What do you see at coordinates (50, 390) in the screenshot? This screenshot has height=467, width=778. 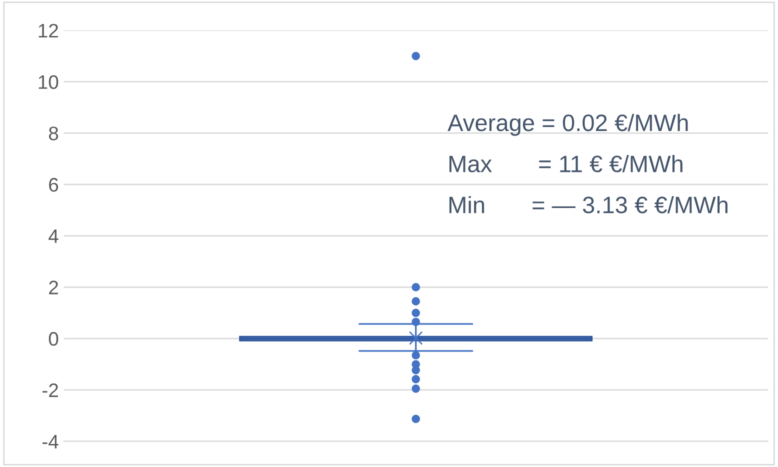 I see `y-tick-label: -2` at bounding box center [50, 390].